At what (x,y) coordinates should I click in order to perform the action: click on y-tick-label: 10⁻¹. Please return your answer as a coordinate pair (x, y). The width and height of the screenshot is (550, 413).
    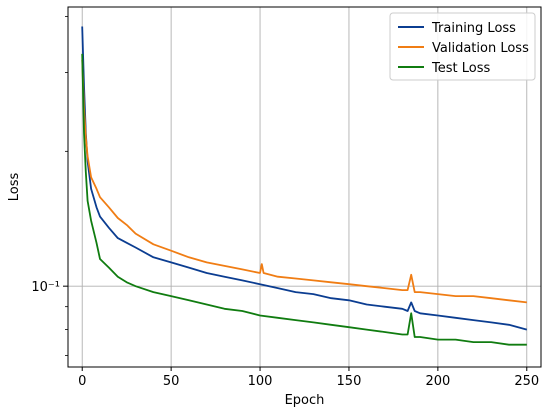
    Looking at the image, I should click on (45, 287).